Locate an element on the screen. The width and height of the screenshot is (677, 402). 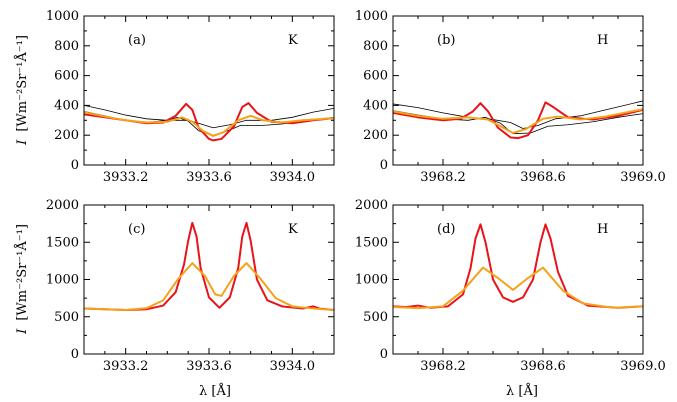
panel-label: (b) is located at coordinates (446, 40).